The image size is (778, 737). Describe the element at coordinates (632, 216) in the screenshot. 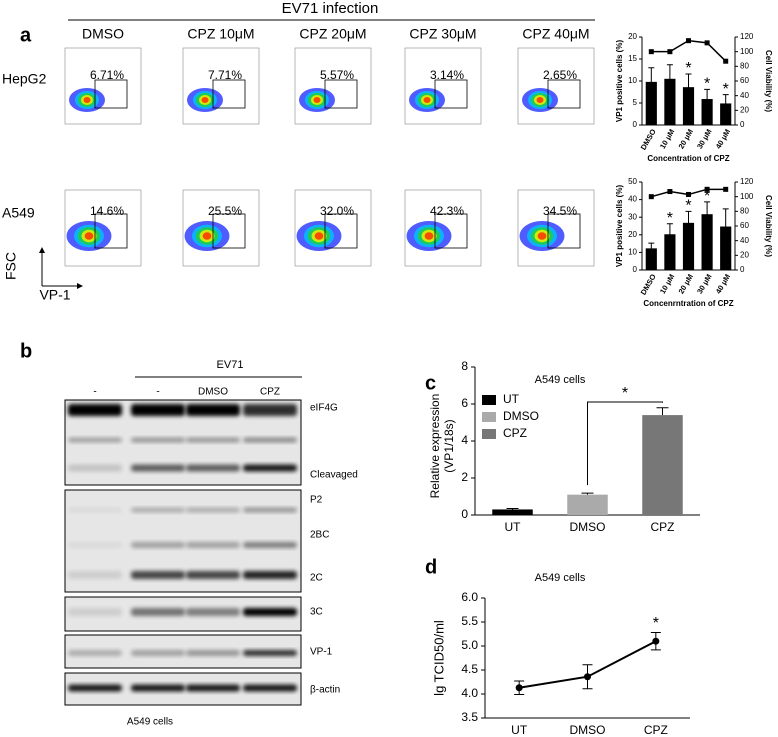

I see `y-tick-label: 30` at that location.